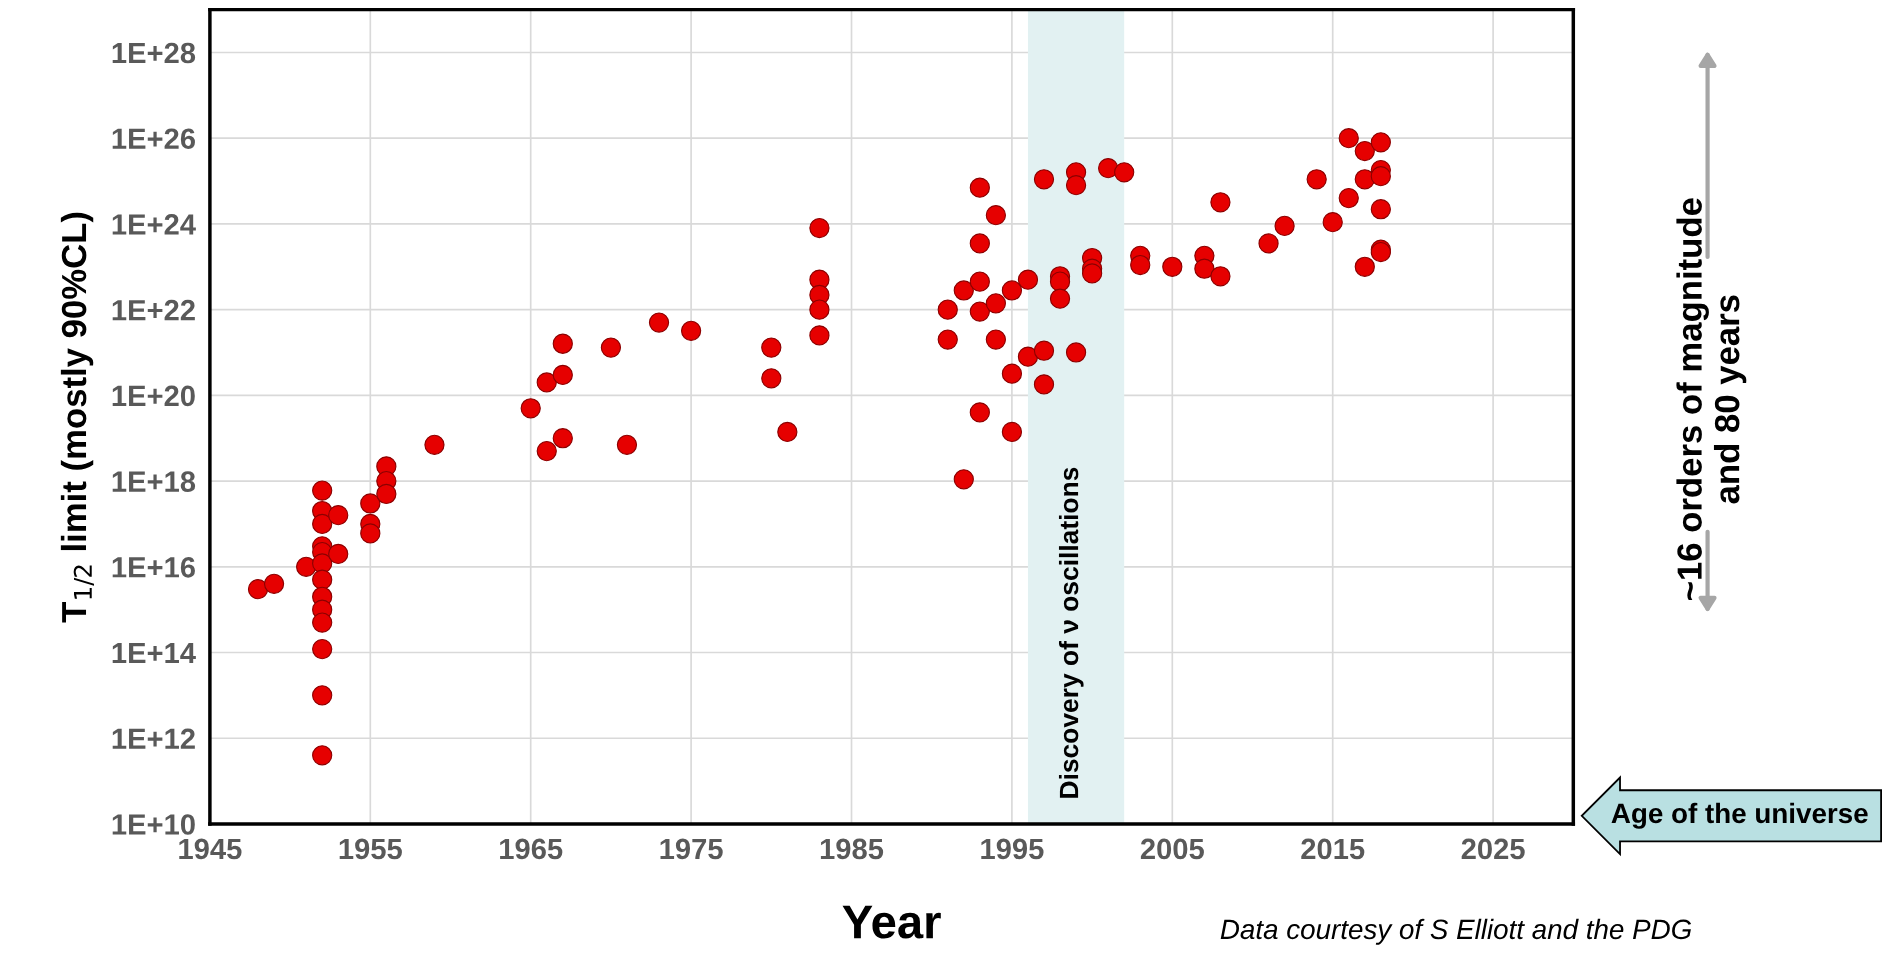 The width and height of the screenshot is (1891, 962). What do you see at coordinates (153, 567) in the screenshot?
I see `y-tick-label: 1E+16` at bounding box center [153, 567].